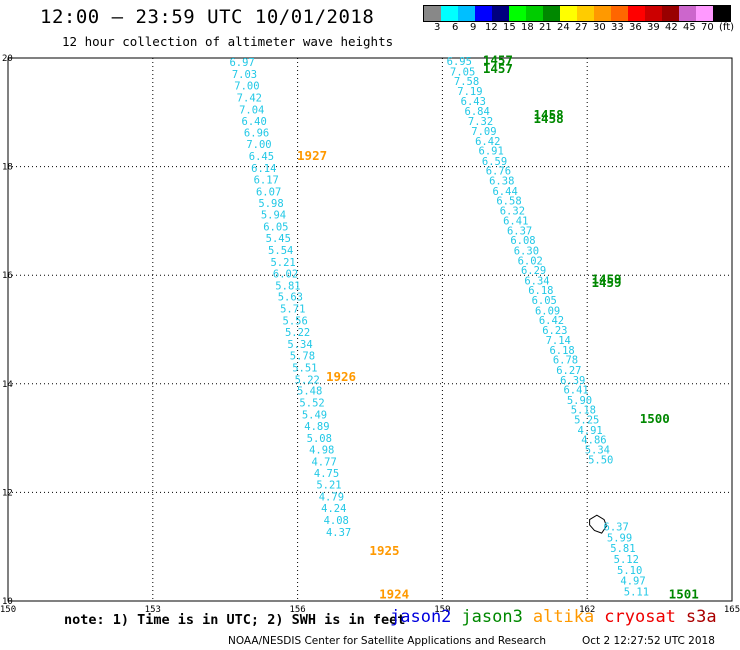 The width and height of the screenshot is (740, 650). Describe the element at coordinates (568, 371) in the screenshot. I see `wave-height-value: 6.27` at that location.